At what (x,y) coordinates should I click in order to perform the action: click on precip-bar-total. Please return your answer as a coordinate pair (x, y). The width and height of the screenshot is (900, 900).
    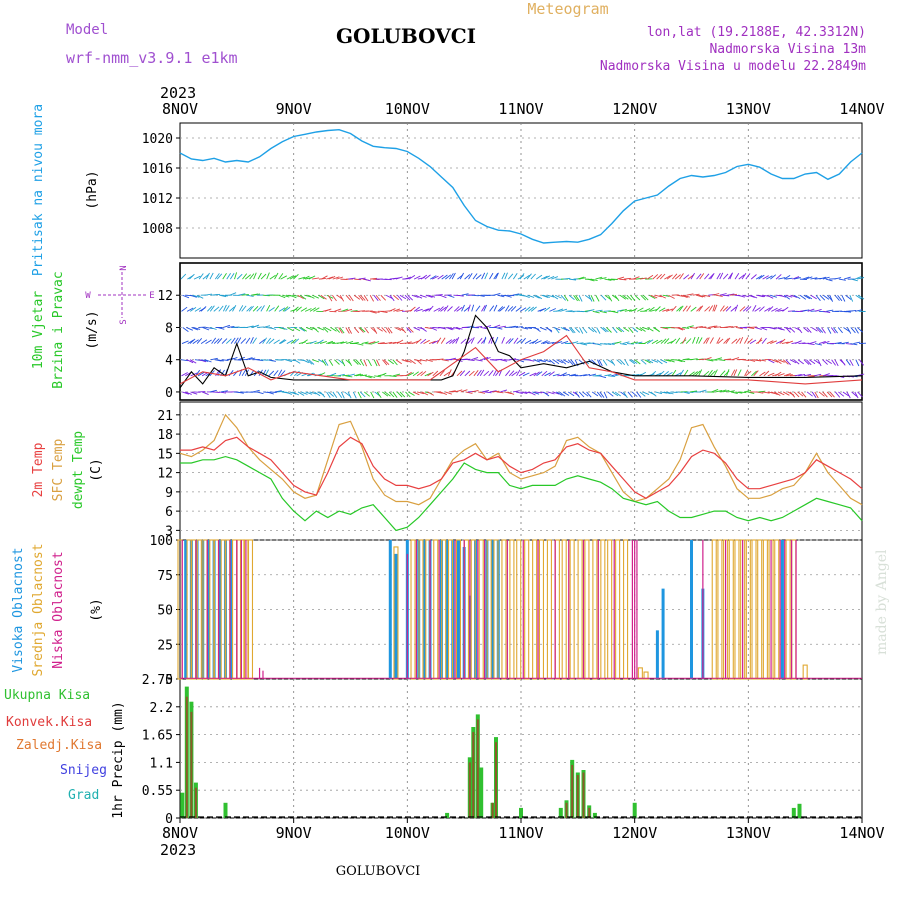
    Looking at the image, I should click on (799, 810).